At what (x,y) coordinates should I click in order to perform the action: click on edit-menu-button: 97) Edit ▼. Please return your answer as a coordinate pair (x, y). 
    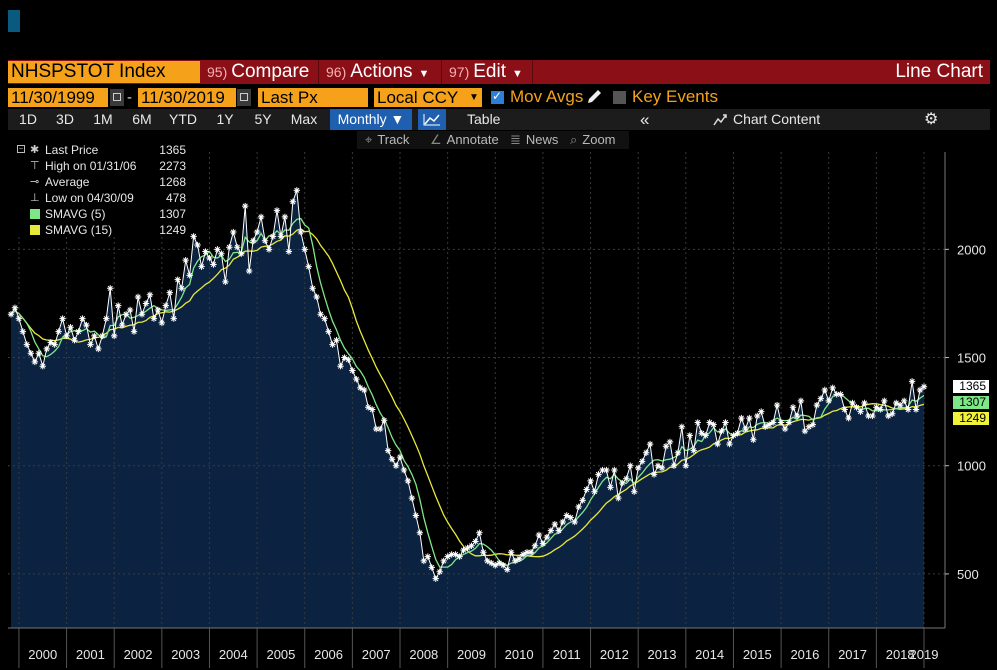
    Looking at the image, I should click on (488, 72).